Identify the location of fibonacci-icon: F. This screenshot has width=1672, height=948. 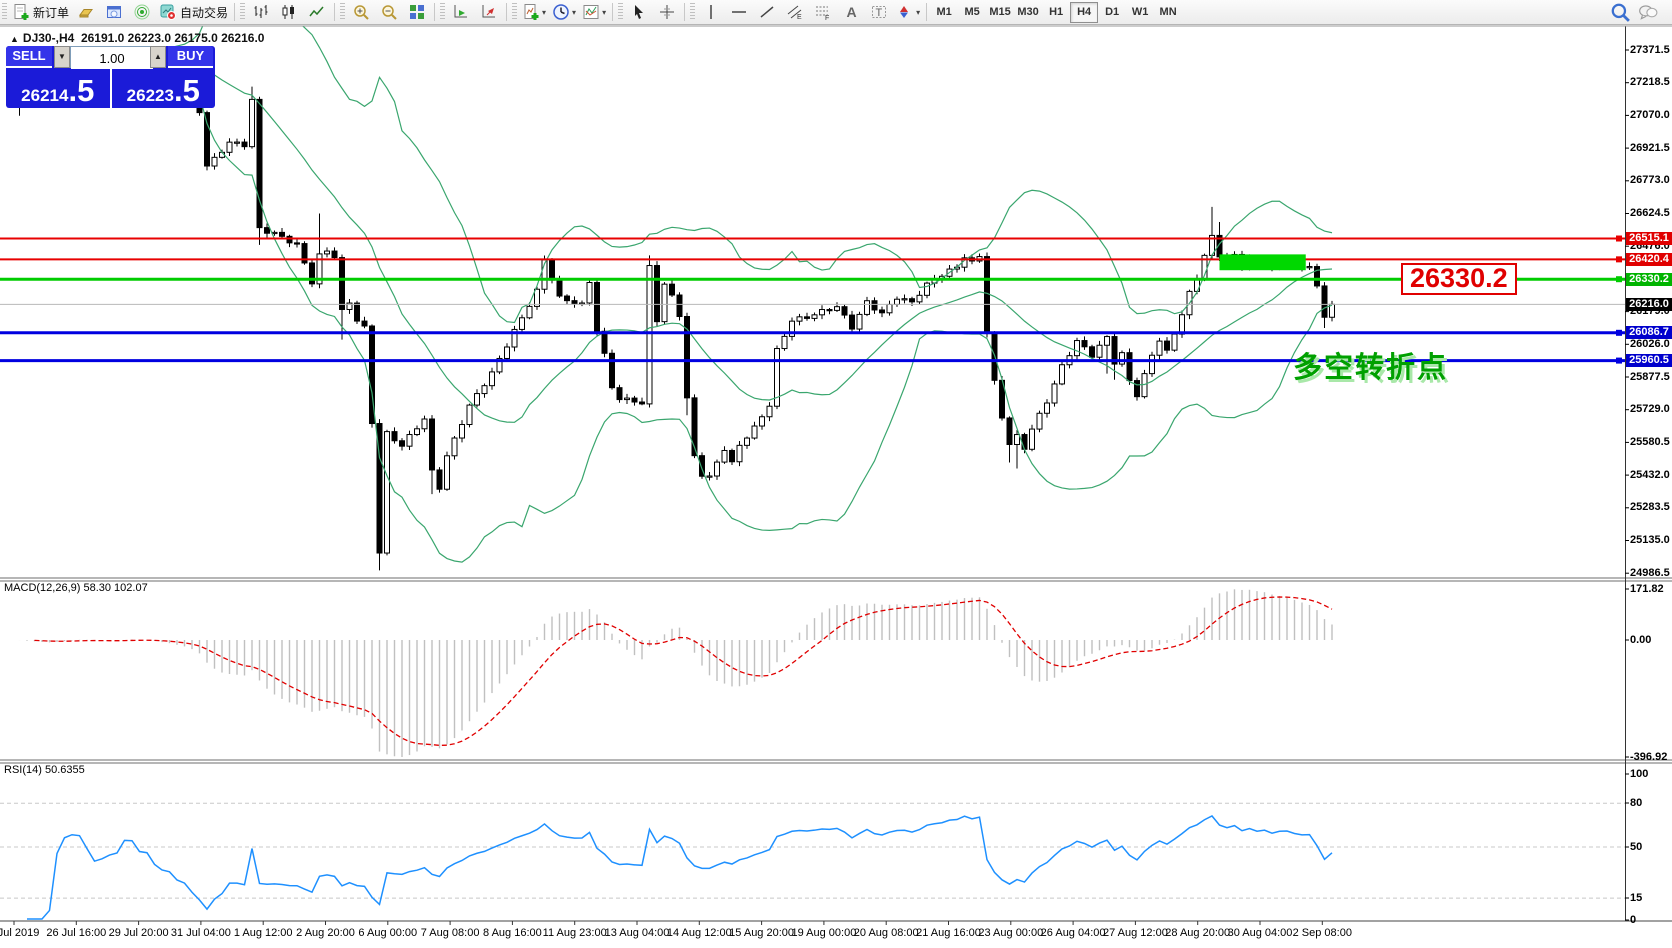
(822, 13).